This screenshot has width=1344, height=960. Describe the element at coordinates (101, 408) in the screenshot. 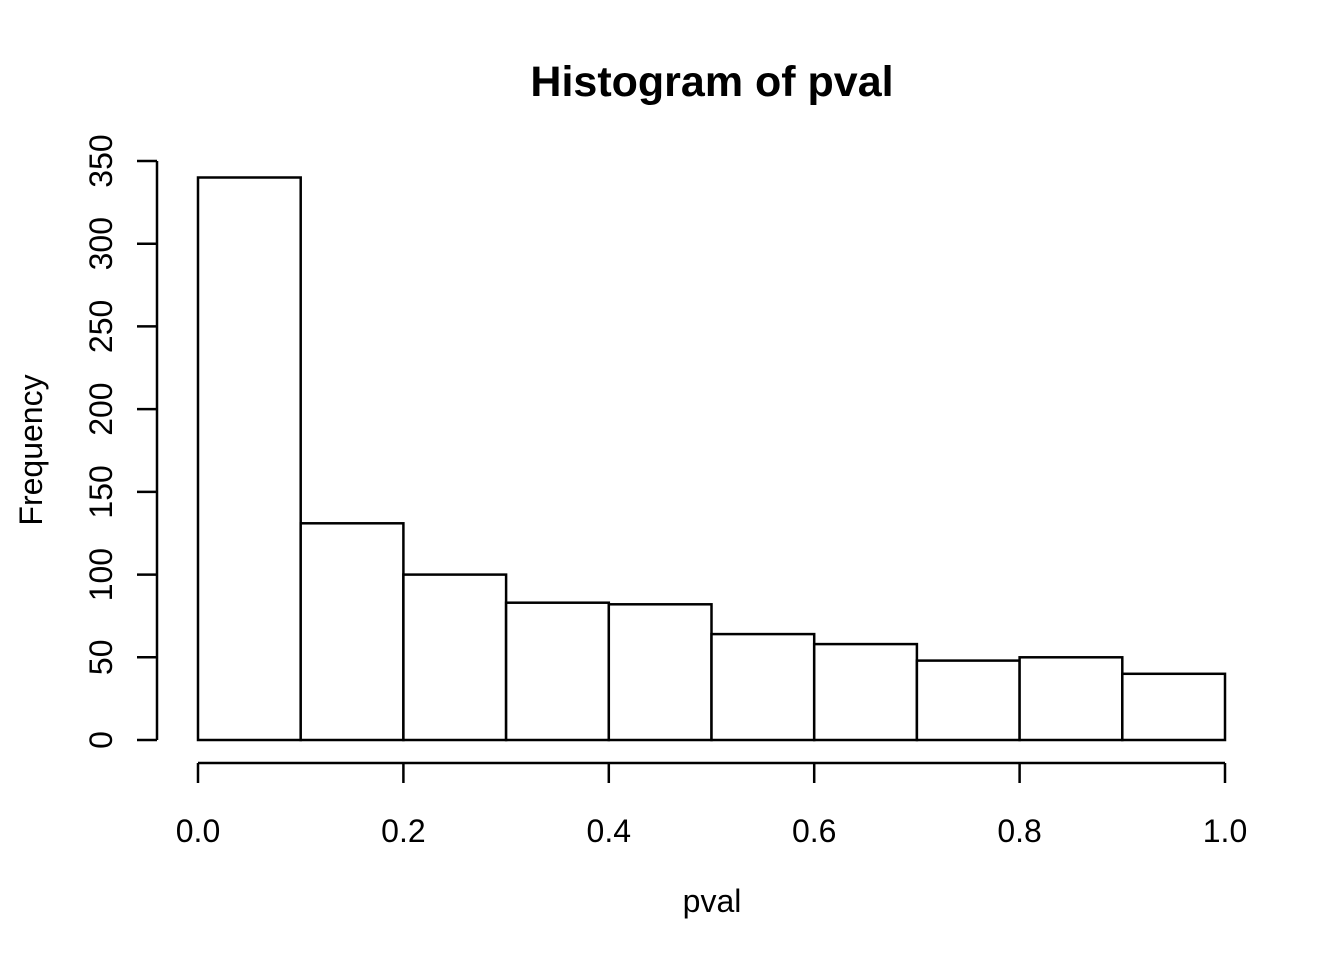

I see `y-axis-tick-label: 200` at that location.